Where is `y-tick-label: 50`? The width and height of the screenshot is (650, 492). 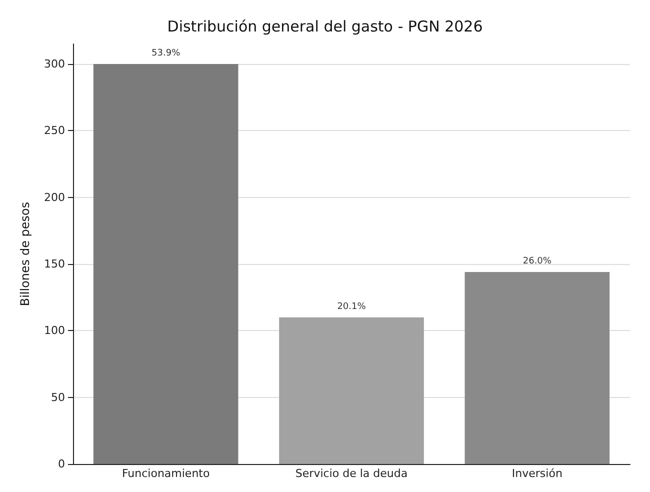 y-tick-label: 50 is located at coordinates (58, 397).